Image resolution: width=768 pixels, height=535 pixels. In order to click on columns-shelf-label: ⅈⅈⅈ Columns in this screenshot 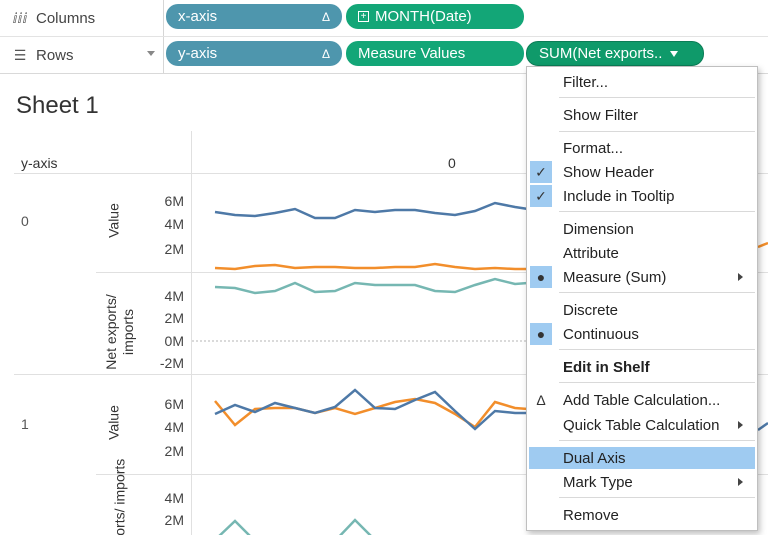, I will do `click(82, 18)`.